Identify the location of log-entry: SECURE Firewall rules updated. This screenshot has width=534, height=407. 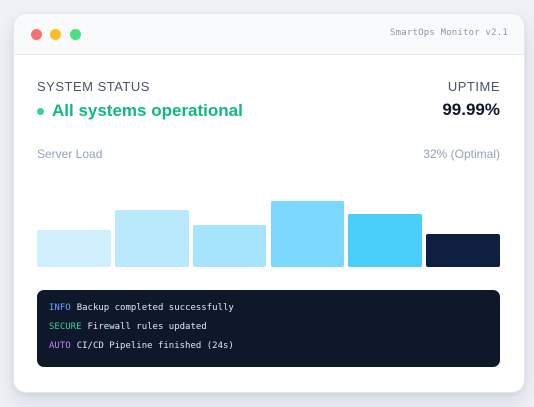
(274, 331).